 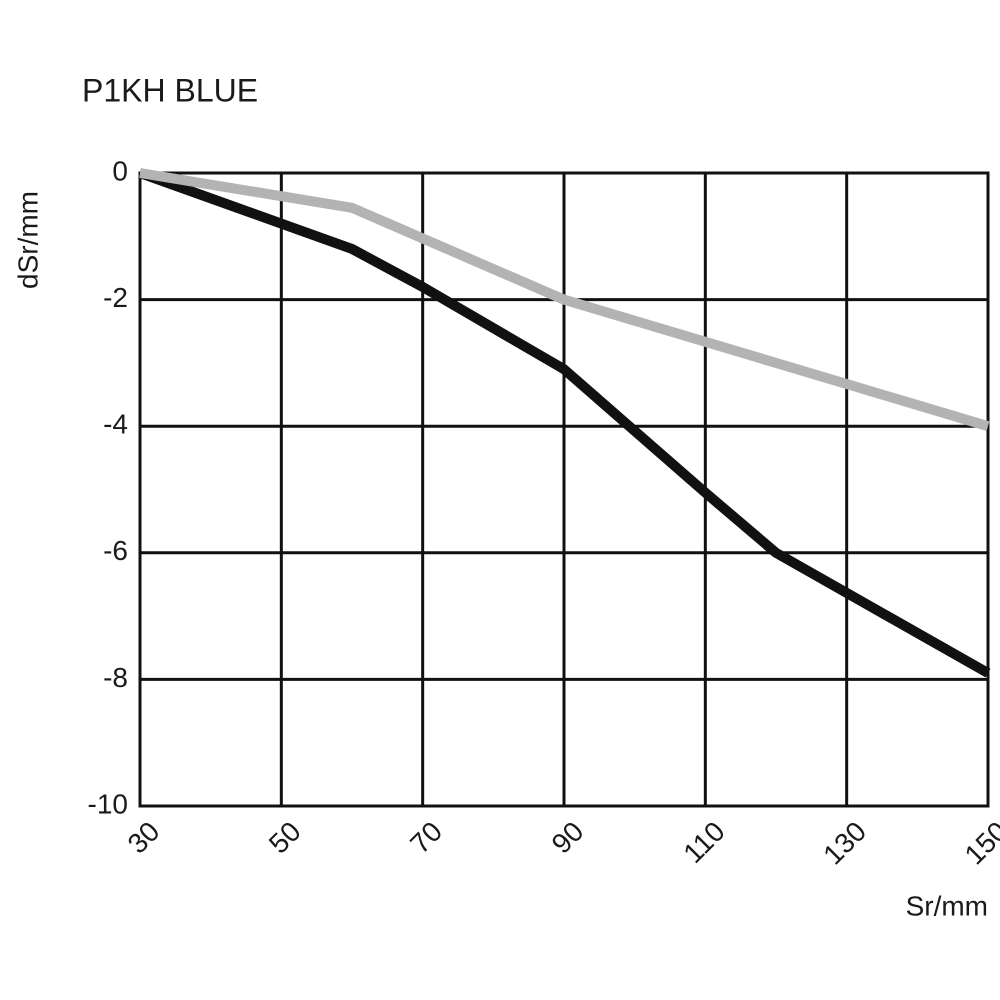 What do you see at coordinates (27, 240) in the screenshot?
I see `y-axis-label: dSr/mm` at bounding box center [27, 240].